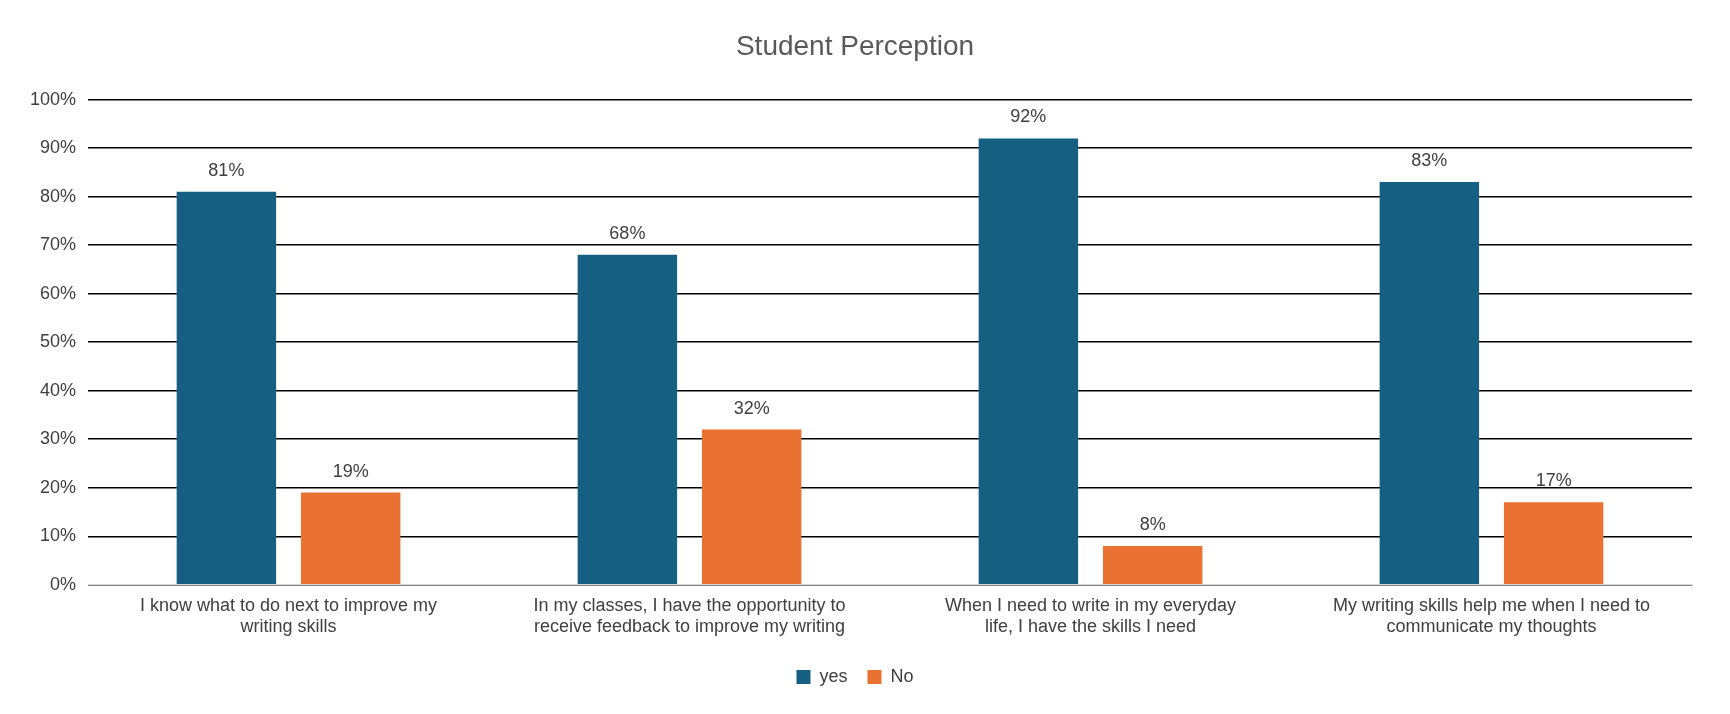 The height and width of the screenshot is (714, 1730). Describe the element at coordinates (627, 232) in the screenshot. I see `data-label: 68%` at that location.